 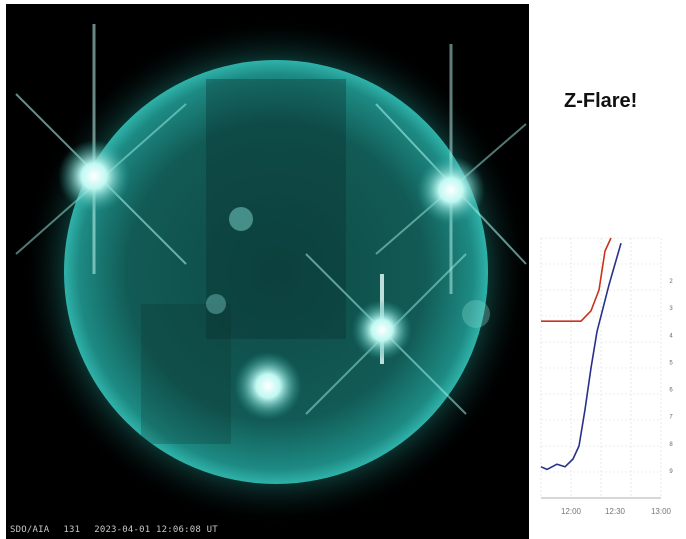 I want to click on image-caption: SDO/AIA 131 2023-04-01 12:06:08 UT, so click(x=121, y=530).